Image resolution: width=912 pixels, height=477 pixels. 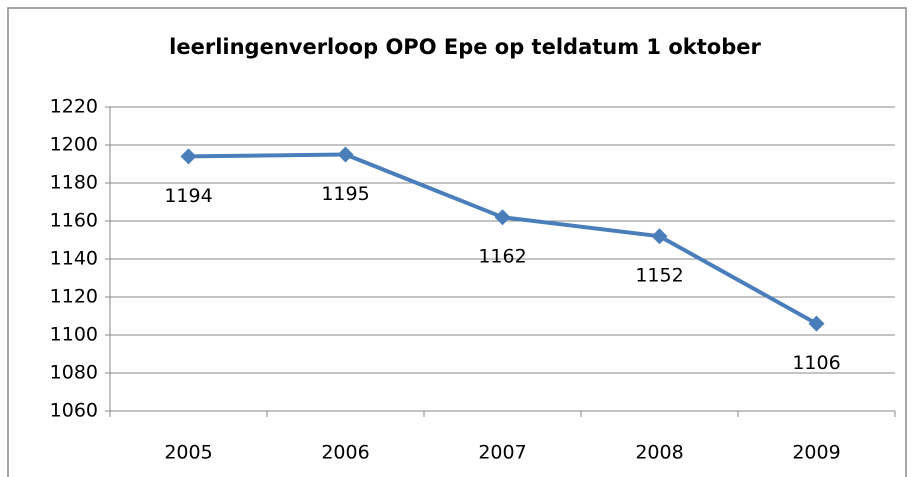 I want to click on x-tick-label: 2005, so click(x=188, y=453).